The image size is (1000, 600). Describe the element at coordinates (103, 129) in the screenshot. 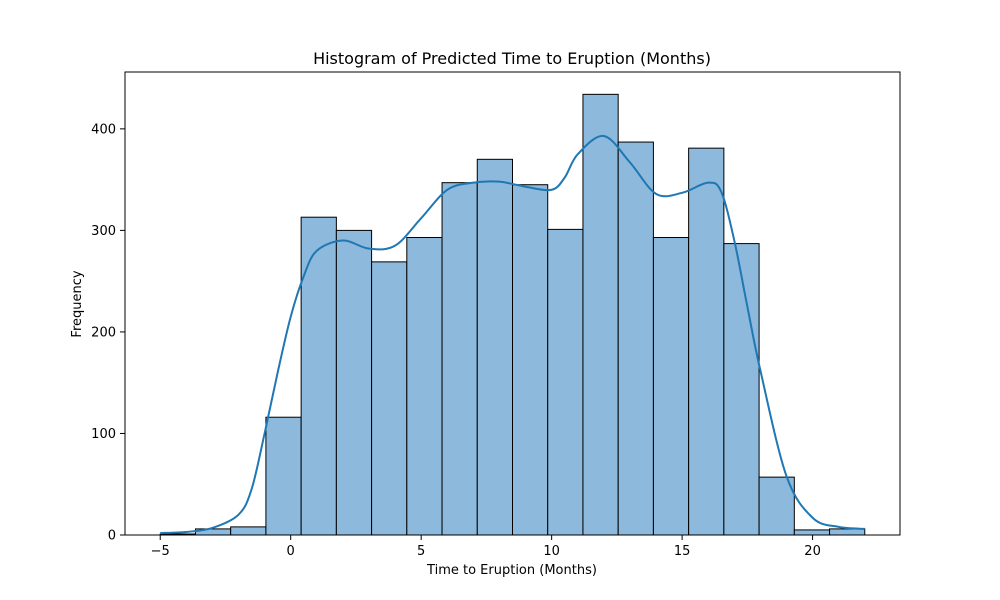

I see `y-tick-label: 400` at that location.